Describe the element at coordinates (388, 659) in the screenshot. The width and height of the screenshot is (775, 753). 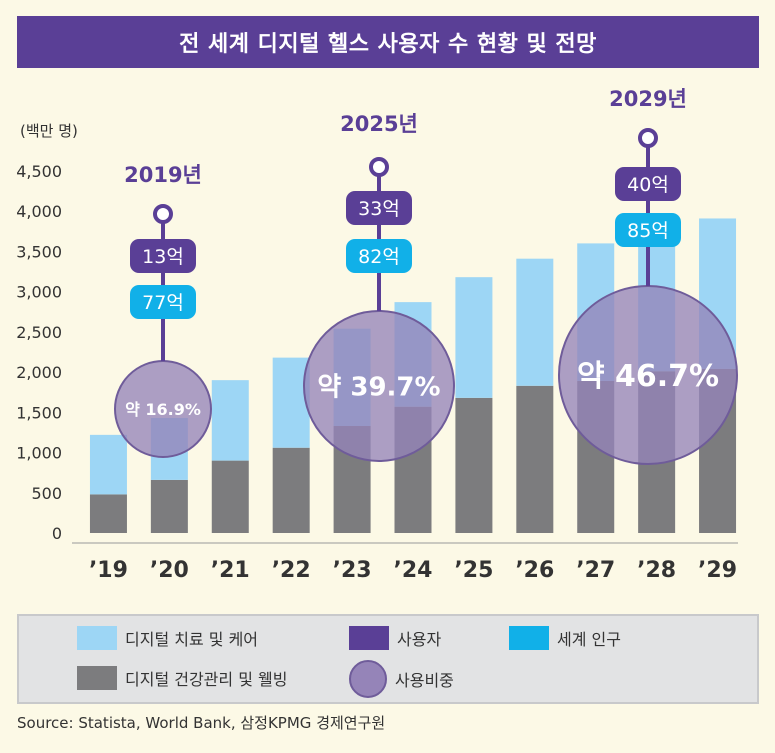
I see `legend: 디지털 치료 및 케어 사용자 세계 인구 디지털 건강관리 및 웰빙 사용비중` at that location.